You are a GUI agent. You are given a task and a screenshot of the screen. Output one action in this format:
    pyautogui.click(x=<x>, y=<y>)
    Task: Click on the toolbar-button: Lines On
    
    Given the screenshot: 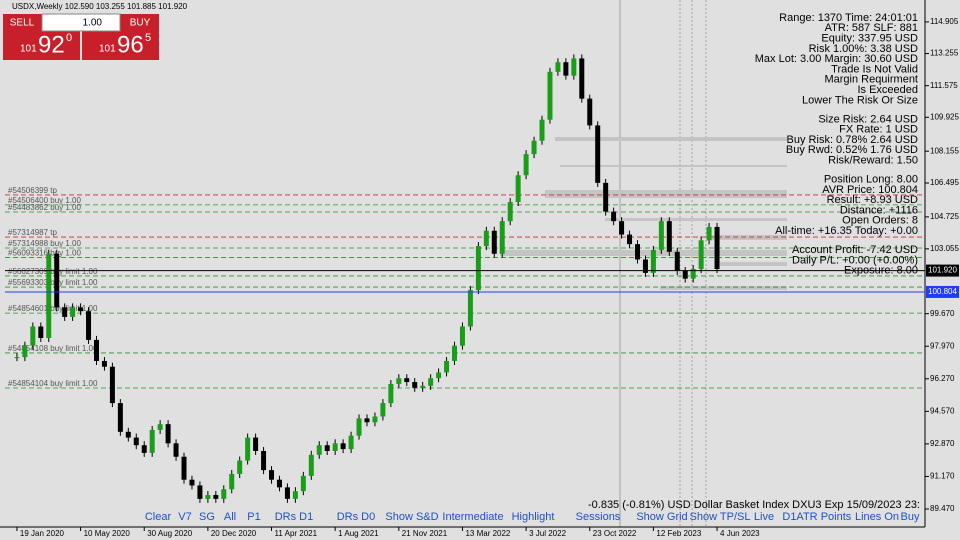 What is the action you would take?
    pyautogui.click(x=877, y=517)
    